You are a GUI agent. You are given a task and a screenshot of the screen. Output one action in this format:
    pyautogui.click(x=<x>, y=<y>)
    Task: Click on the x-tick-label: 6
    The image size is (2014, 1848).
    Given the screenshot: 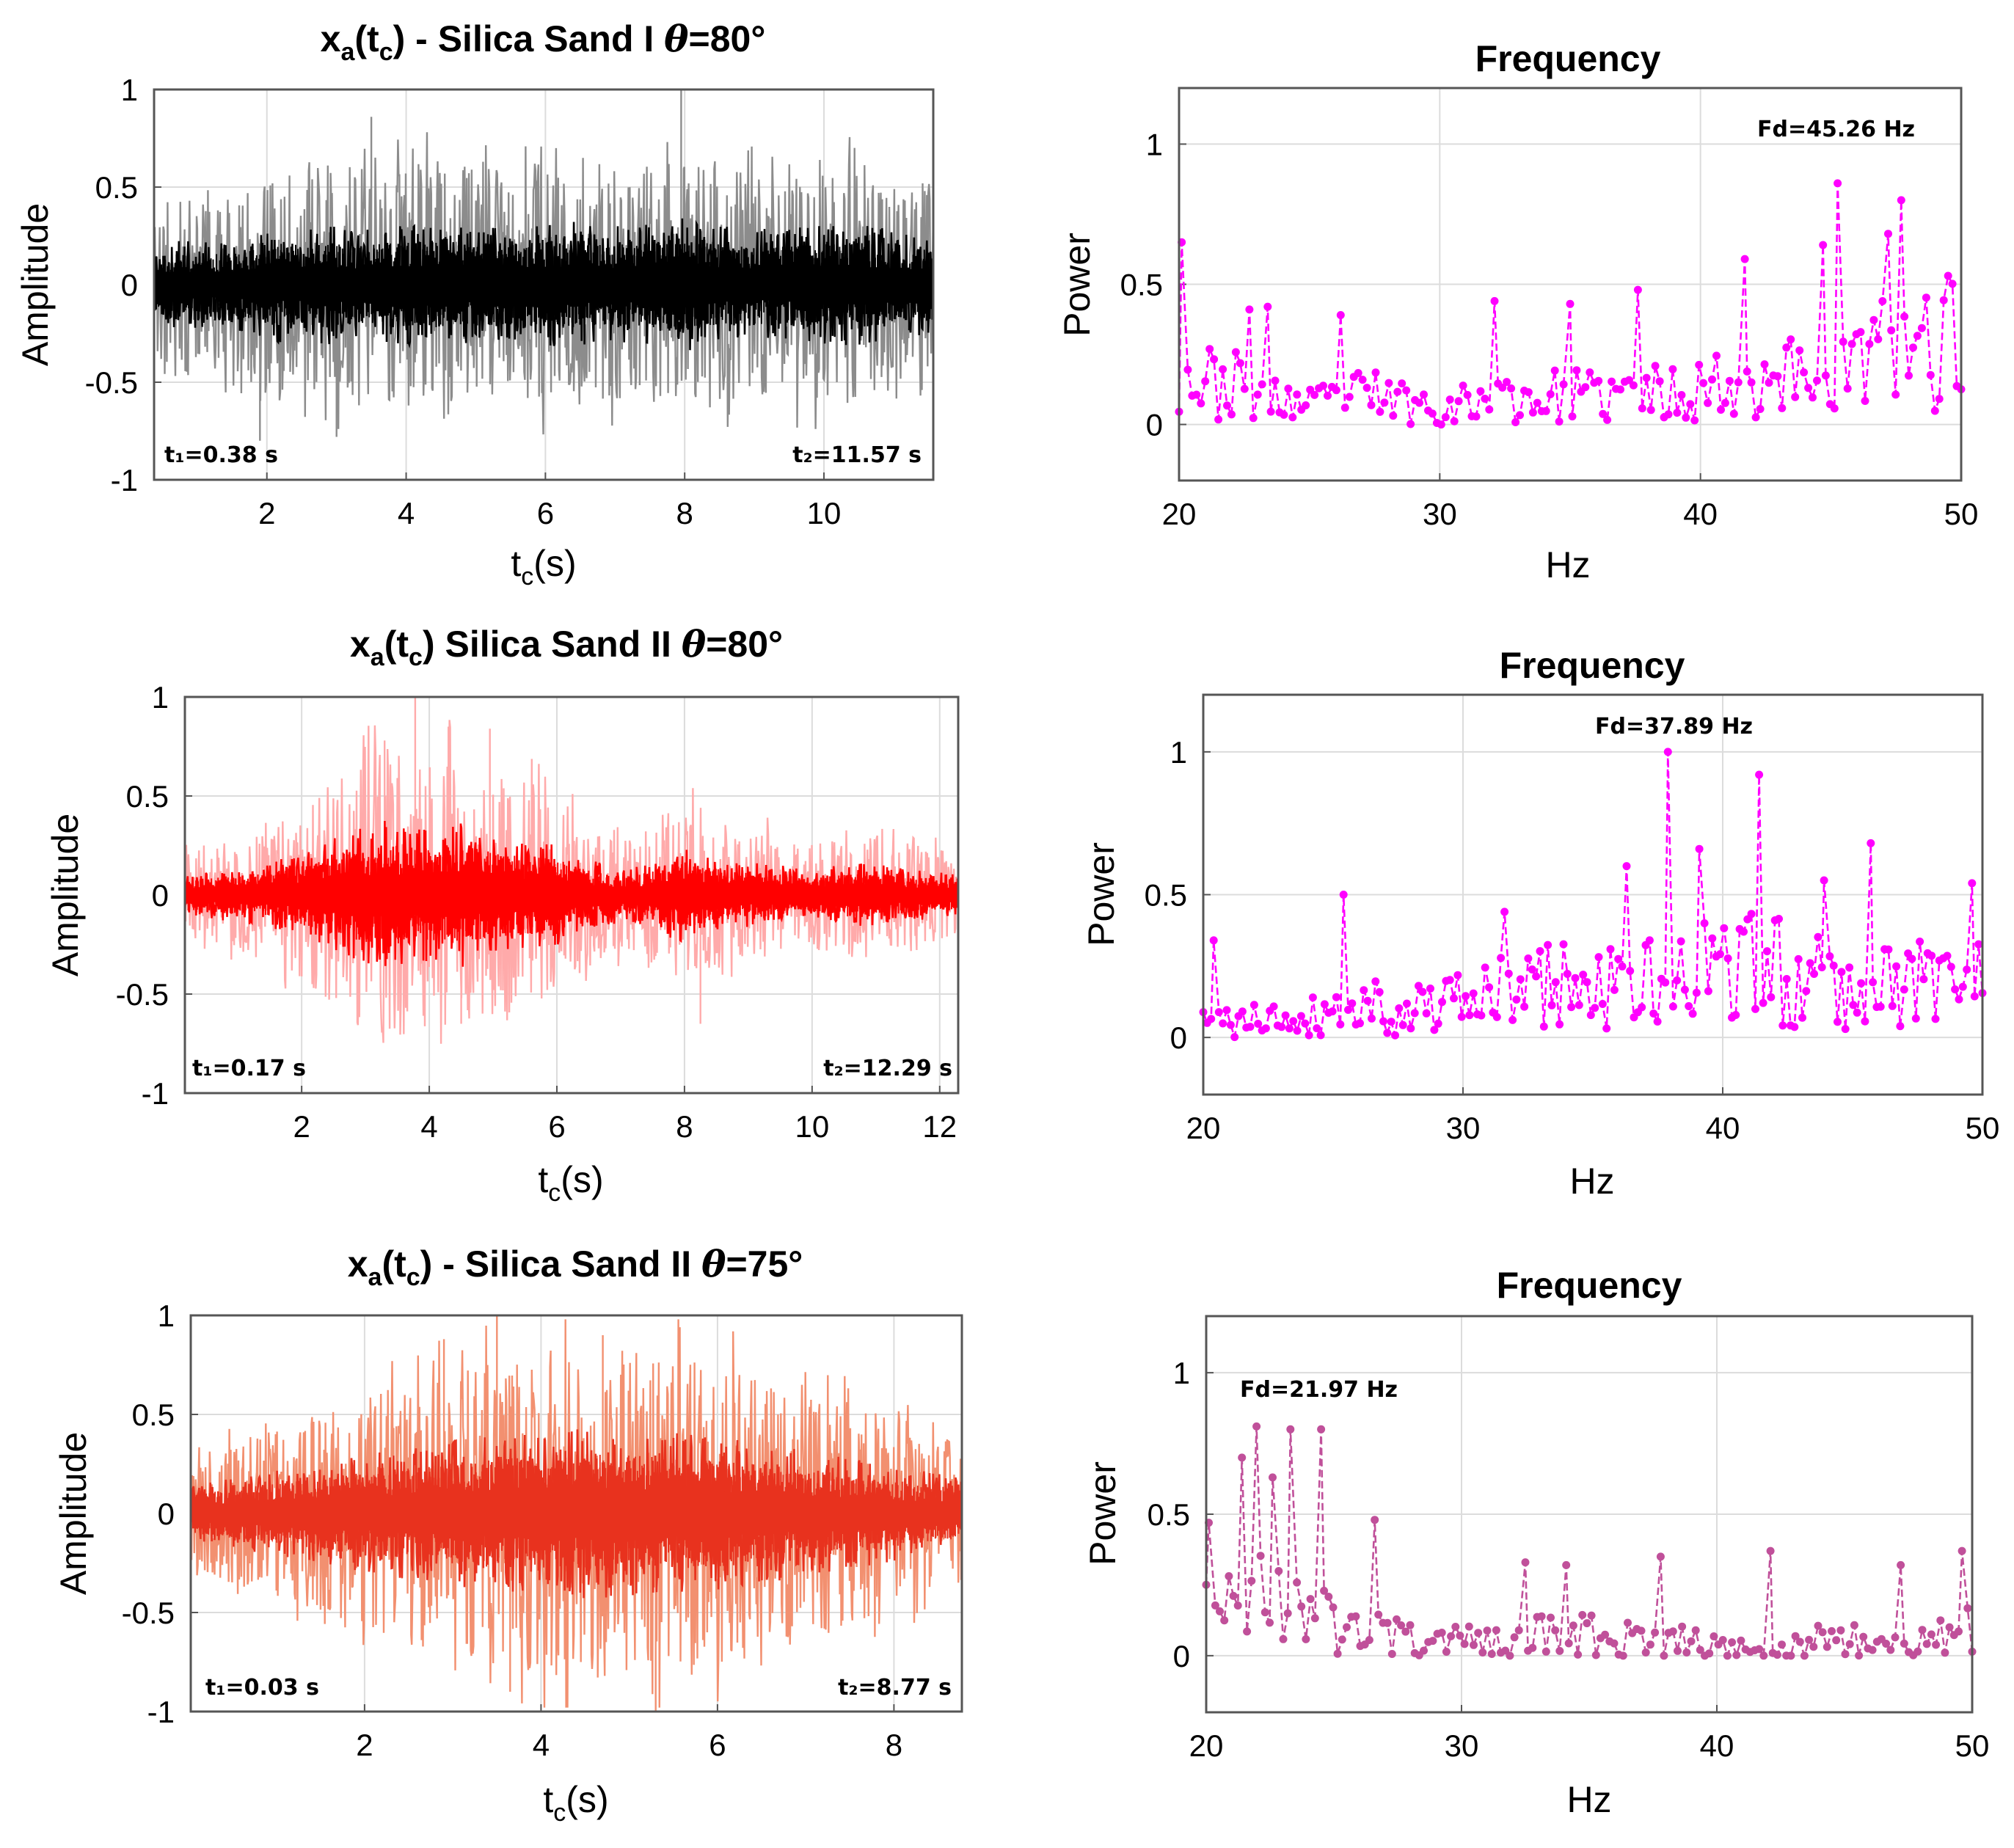 What is the action you would take?
    pyautogui.click(x=556, y=1127)
    